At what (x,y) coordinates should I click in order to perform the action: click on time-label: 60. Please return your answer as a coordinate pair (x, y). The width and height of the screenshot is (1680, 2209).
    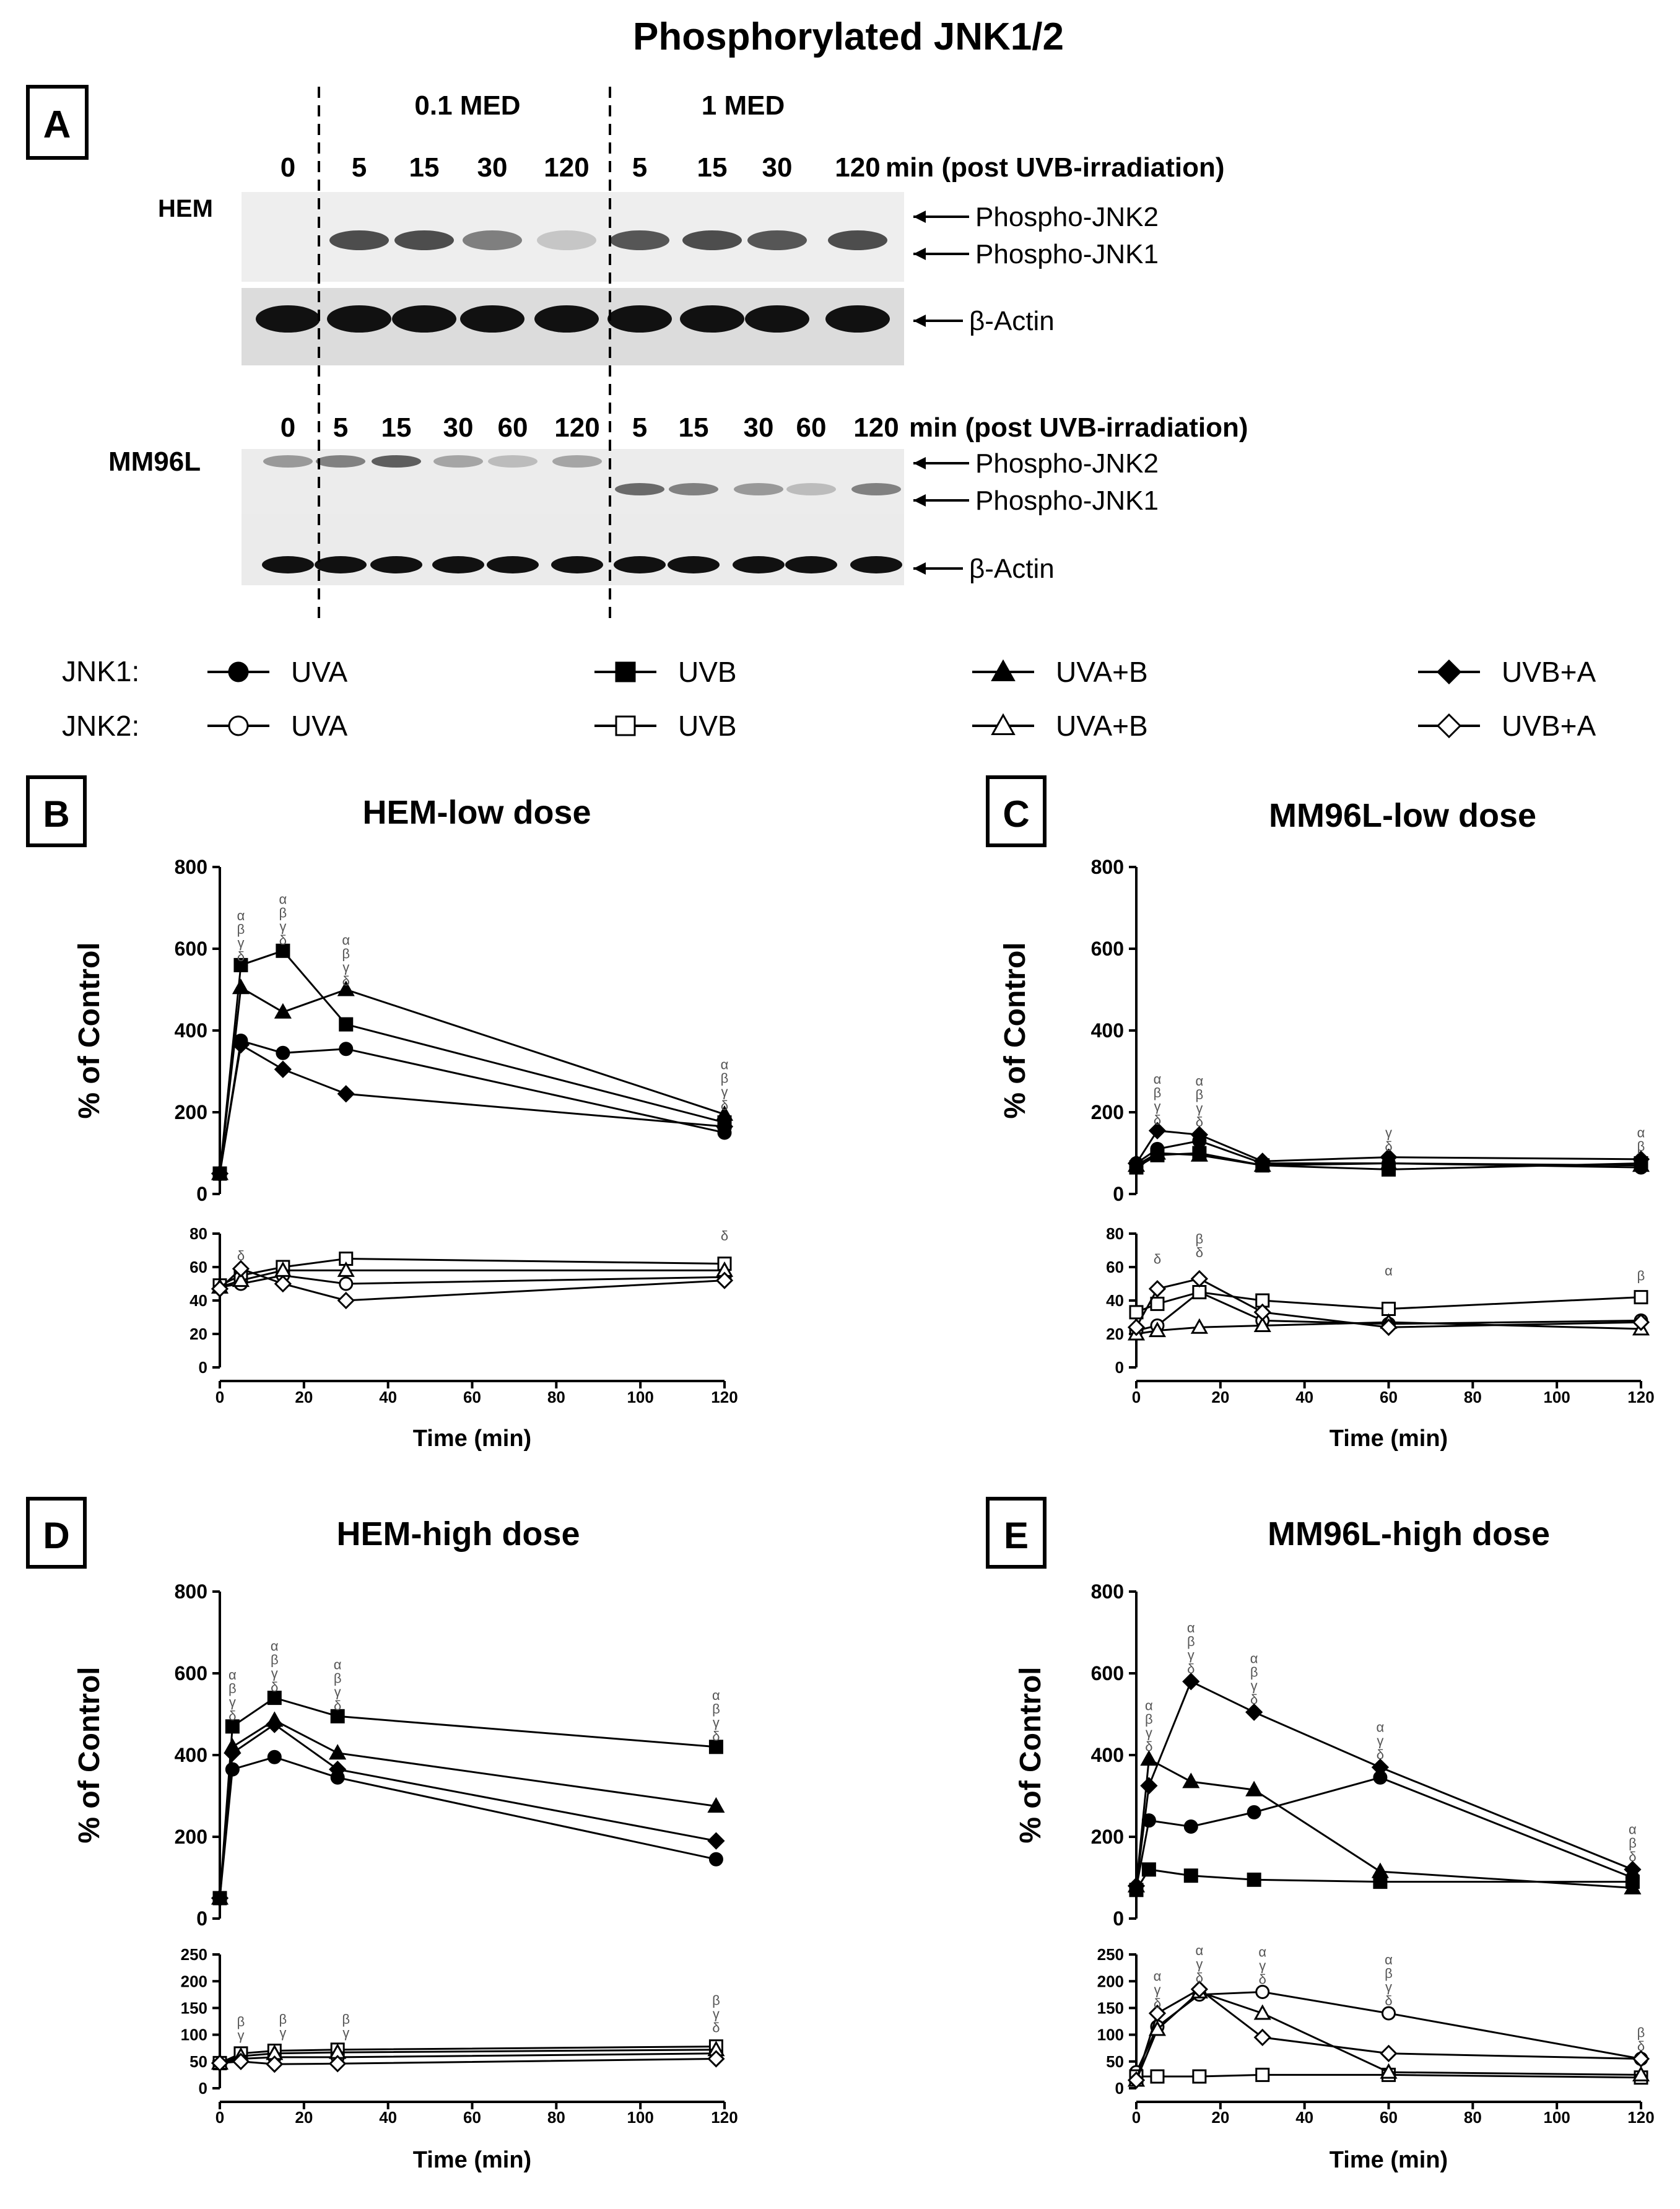
    Looking at the image, I should click on (812, 427).